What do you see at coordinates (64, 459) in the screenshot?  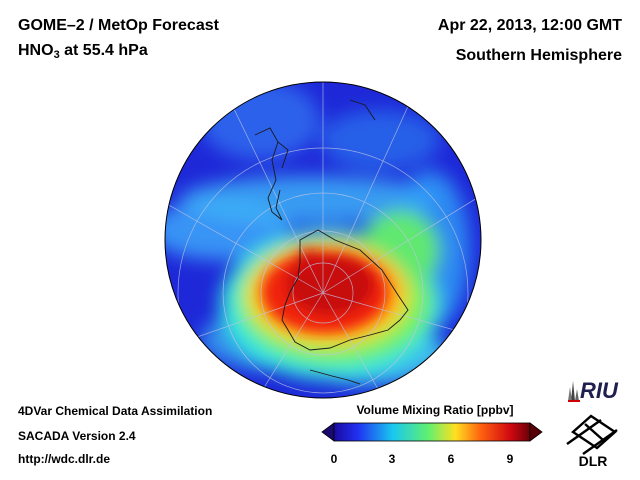 I see `website-link: http://wdc.dlr.de` at bounding box center [64, 459].